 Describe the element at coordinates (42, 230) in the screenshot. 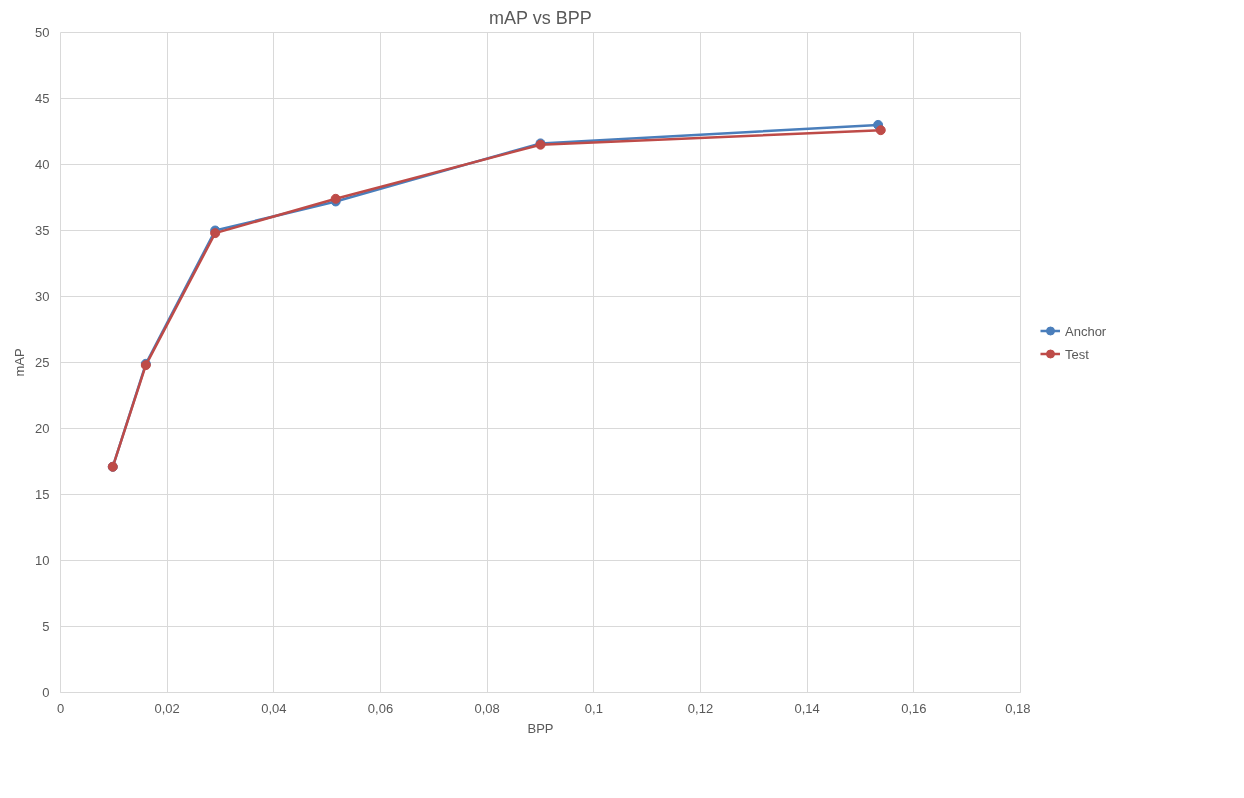

I see `y-tick-label: 35` at that location.